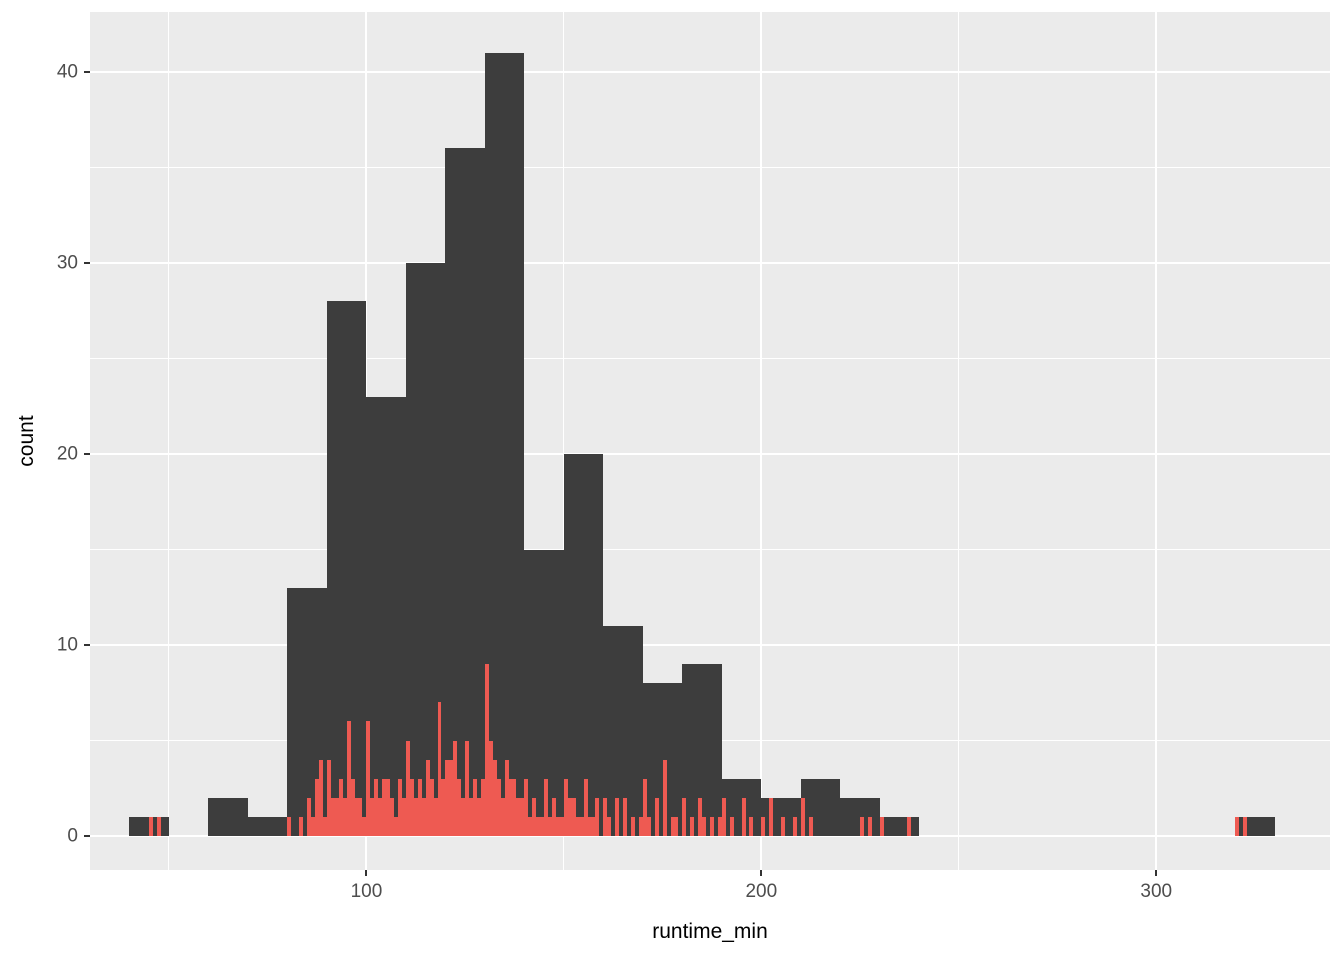 The height and width of the screenshot is (960, 1344). What do you see at coordinates (1156, 891) in the screenshot?
I see `x-tick-label: 300` at bounding box center [1156, 891].